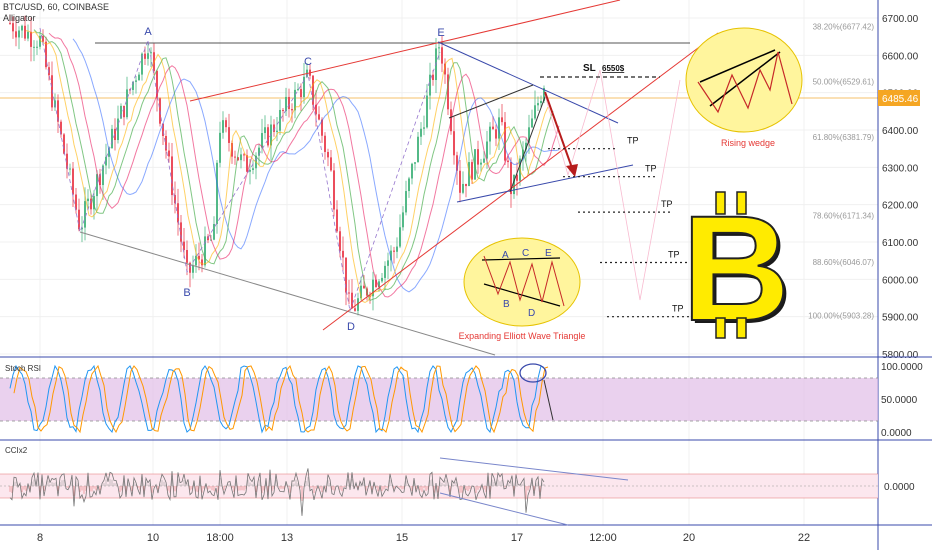 The image size is (932, 550). I want to click on wedge-bottom-line, so click(527, 144).